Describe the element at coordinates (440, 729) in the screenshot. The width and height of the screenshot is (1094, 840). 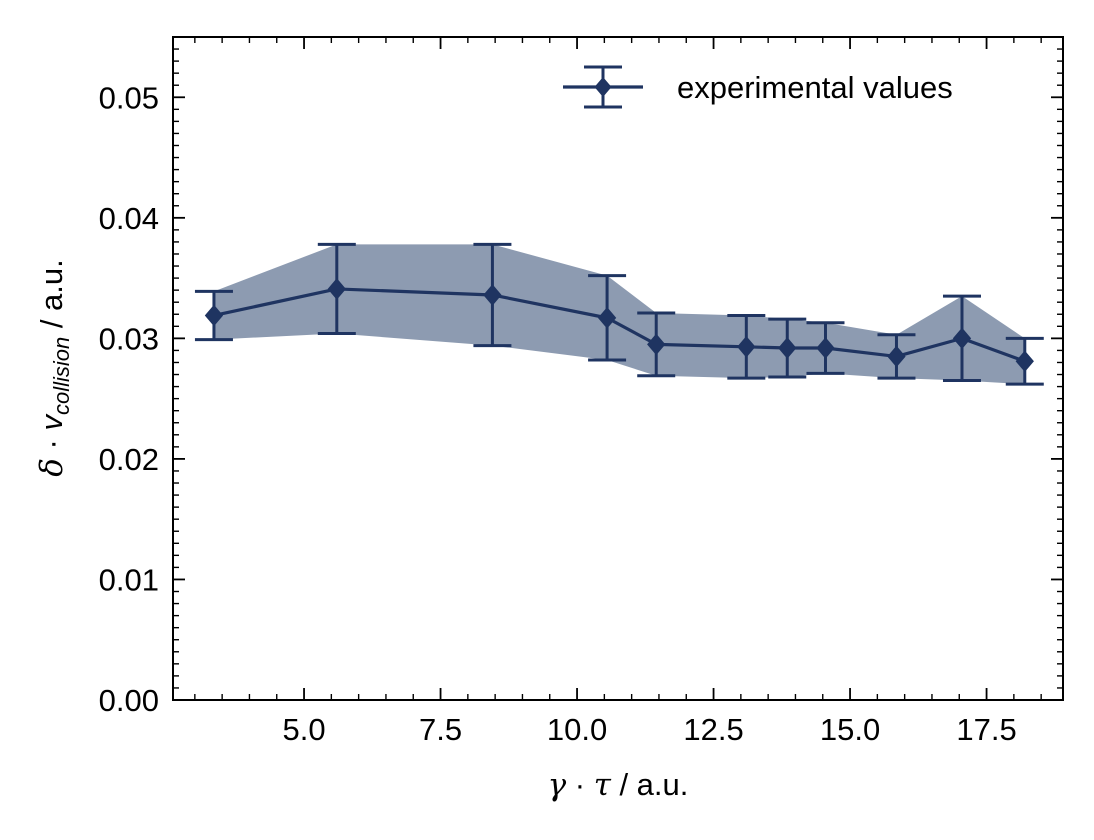
I see `x-tick-label: 7.5` at that location.